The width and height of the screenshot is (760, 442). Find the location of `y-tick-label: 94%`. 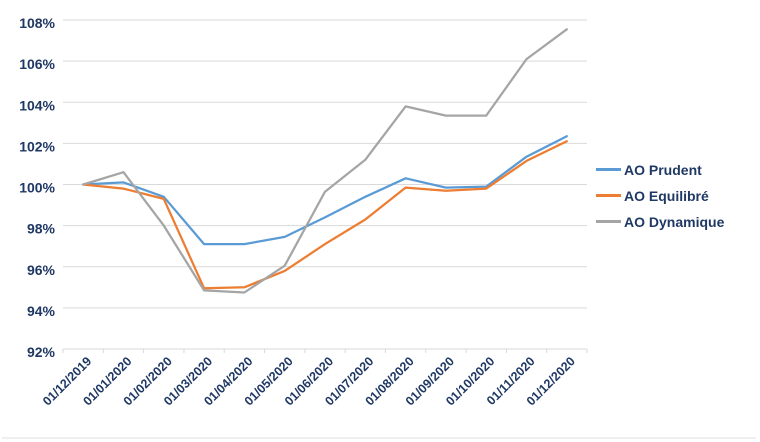

y-tick-label: 94% is located at coordinates (41, 311).